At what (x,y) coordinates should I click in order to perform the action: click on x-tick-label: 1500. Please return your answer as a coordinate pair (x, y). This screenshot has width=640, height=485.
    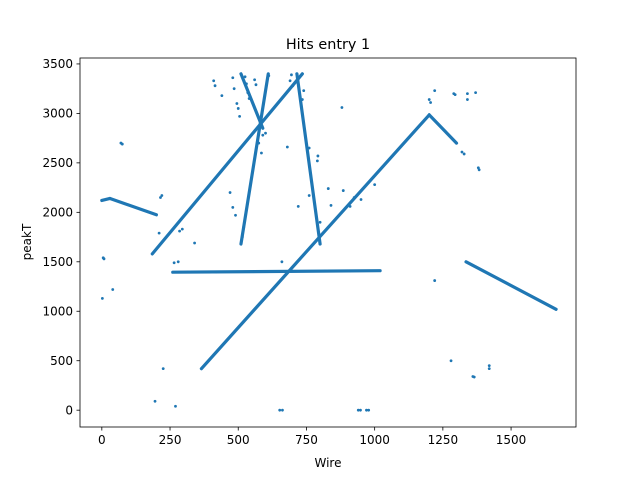
    Looking at the image, I should click on (511, 440).